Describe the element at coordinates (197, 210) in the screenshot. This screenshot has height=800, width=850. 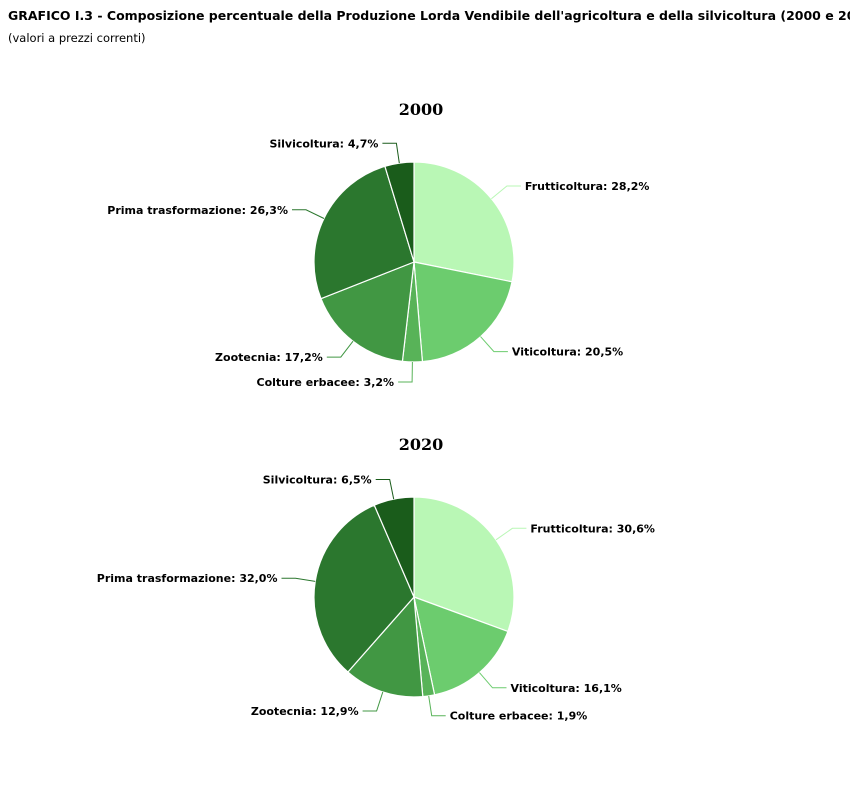
I see `slice-label: Prima trasformazione: 26,3%` at that location.